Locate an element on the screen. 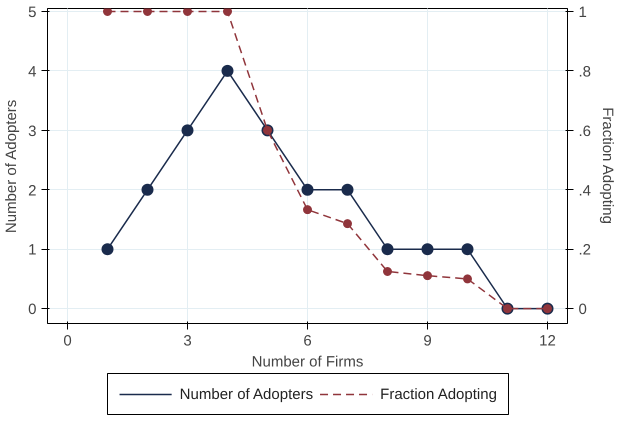  y2-axis-title: Fraction Adopting is located at coordinates (607, 165).